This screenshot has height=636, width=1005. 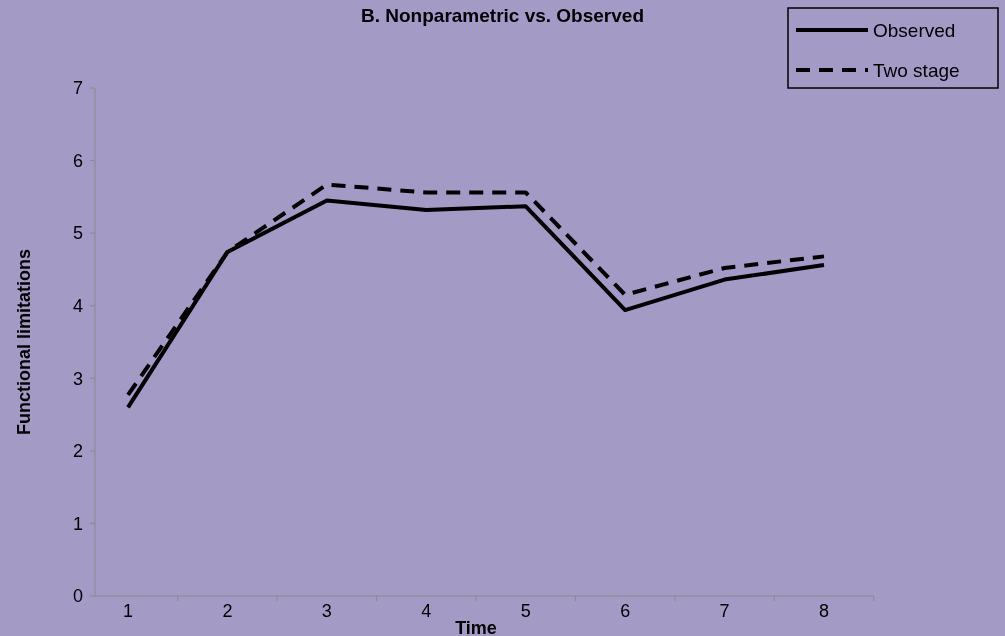 What do you see at coordinates (128, 610) in the screenshot?
I see `x-tick-label: 1` at bounding box center [128, 610].